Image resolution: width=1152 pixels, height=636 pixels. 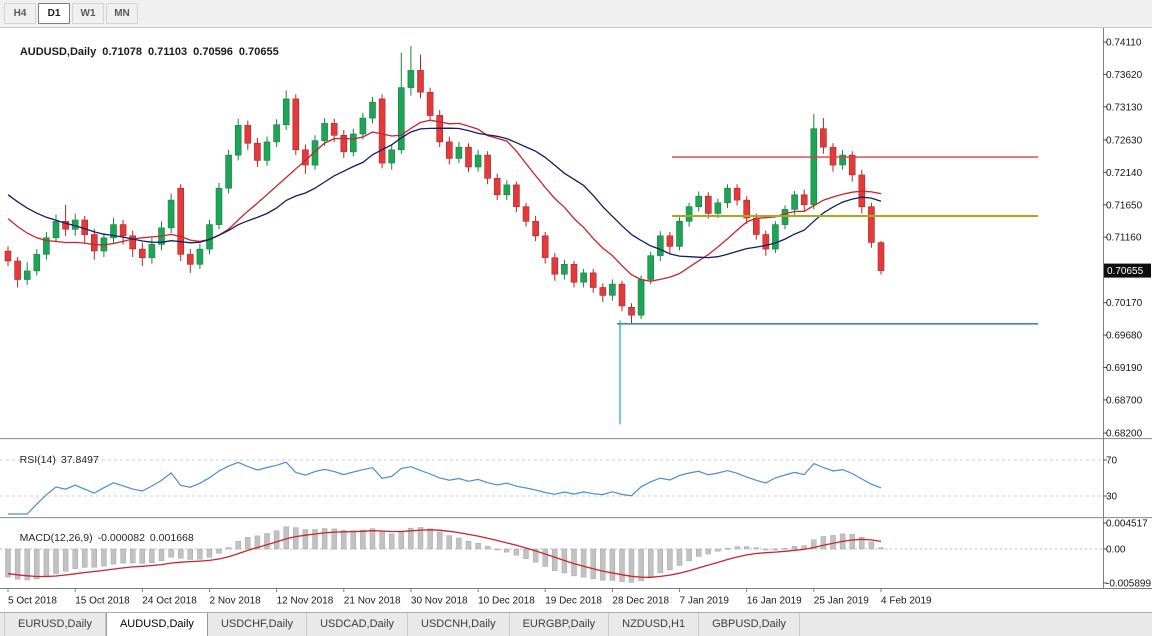 What do you see at coordinates (1124, 205) in the screenshot?
I see `svg-text: 0.71650` at bounding box center [1124, 205].